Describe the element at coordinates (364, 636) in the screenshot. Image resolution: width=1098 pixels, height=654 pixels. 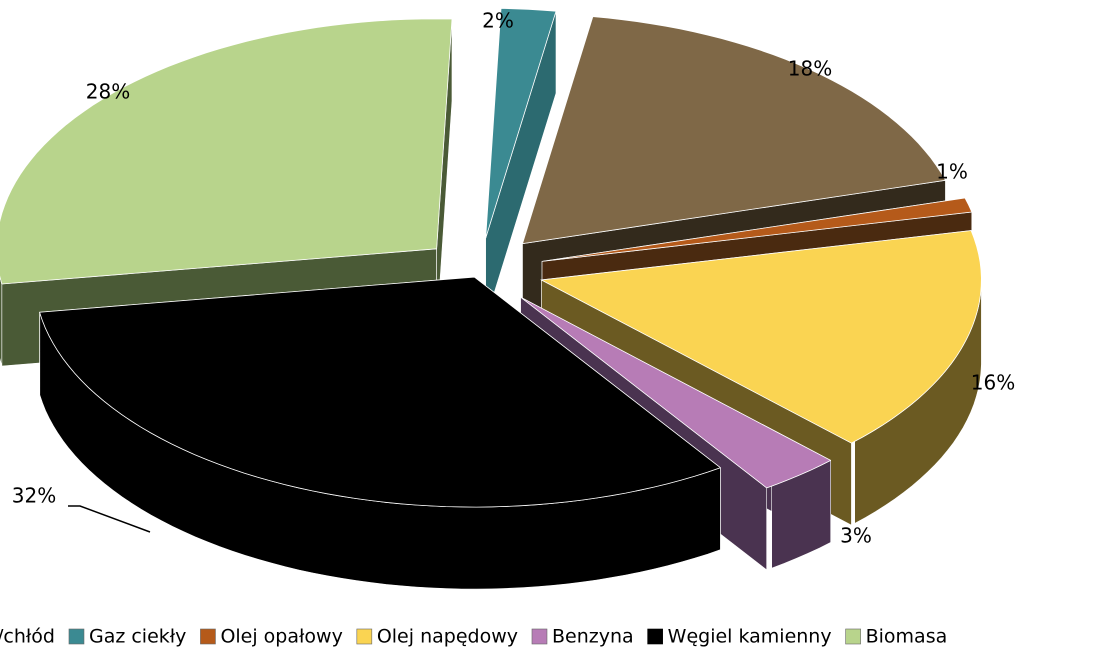
I see `legend-swatch-olej-napedowy` at that location.